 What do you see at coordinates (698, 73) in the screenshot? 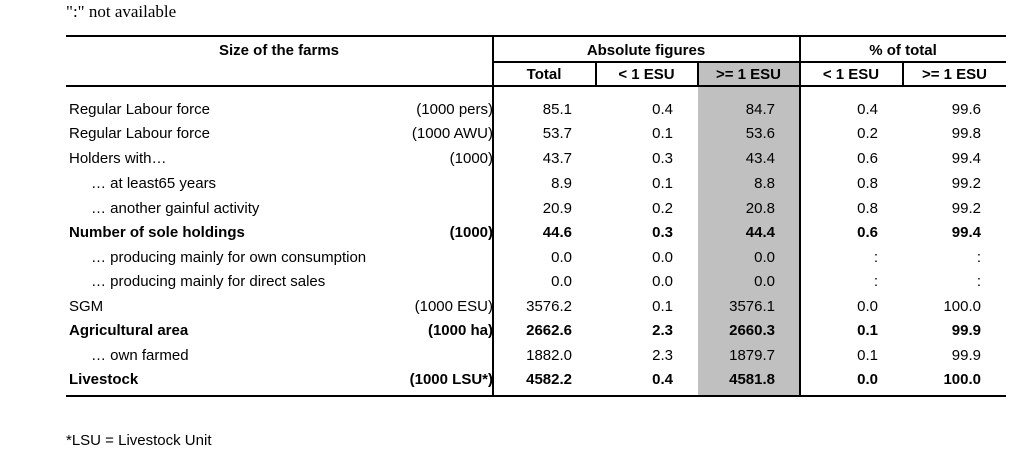
I see `lt1-ge1-divider` at bounding box center [698, 73].